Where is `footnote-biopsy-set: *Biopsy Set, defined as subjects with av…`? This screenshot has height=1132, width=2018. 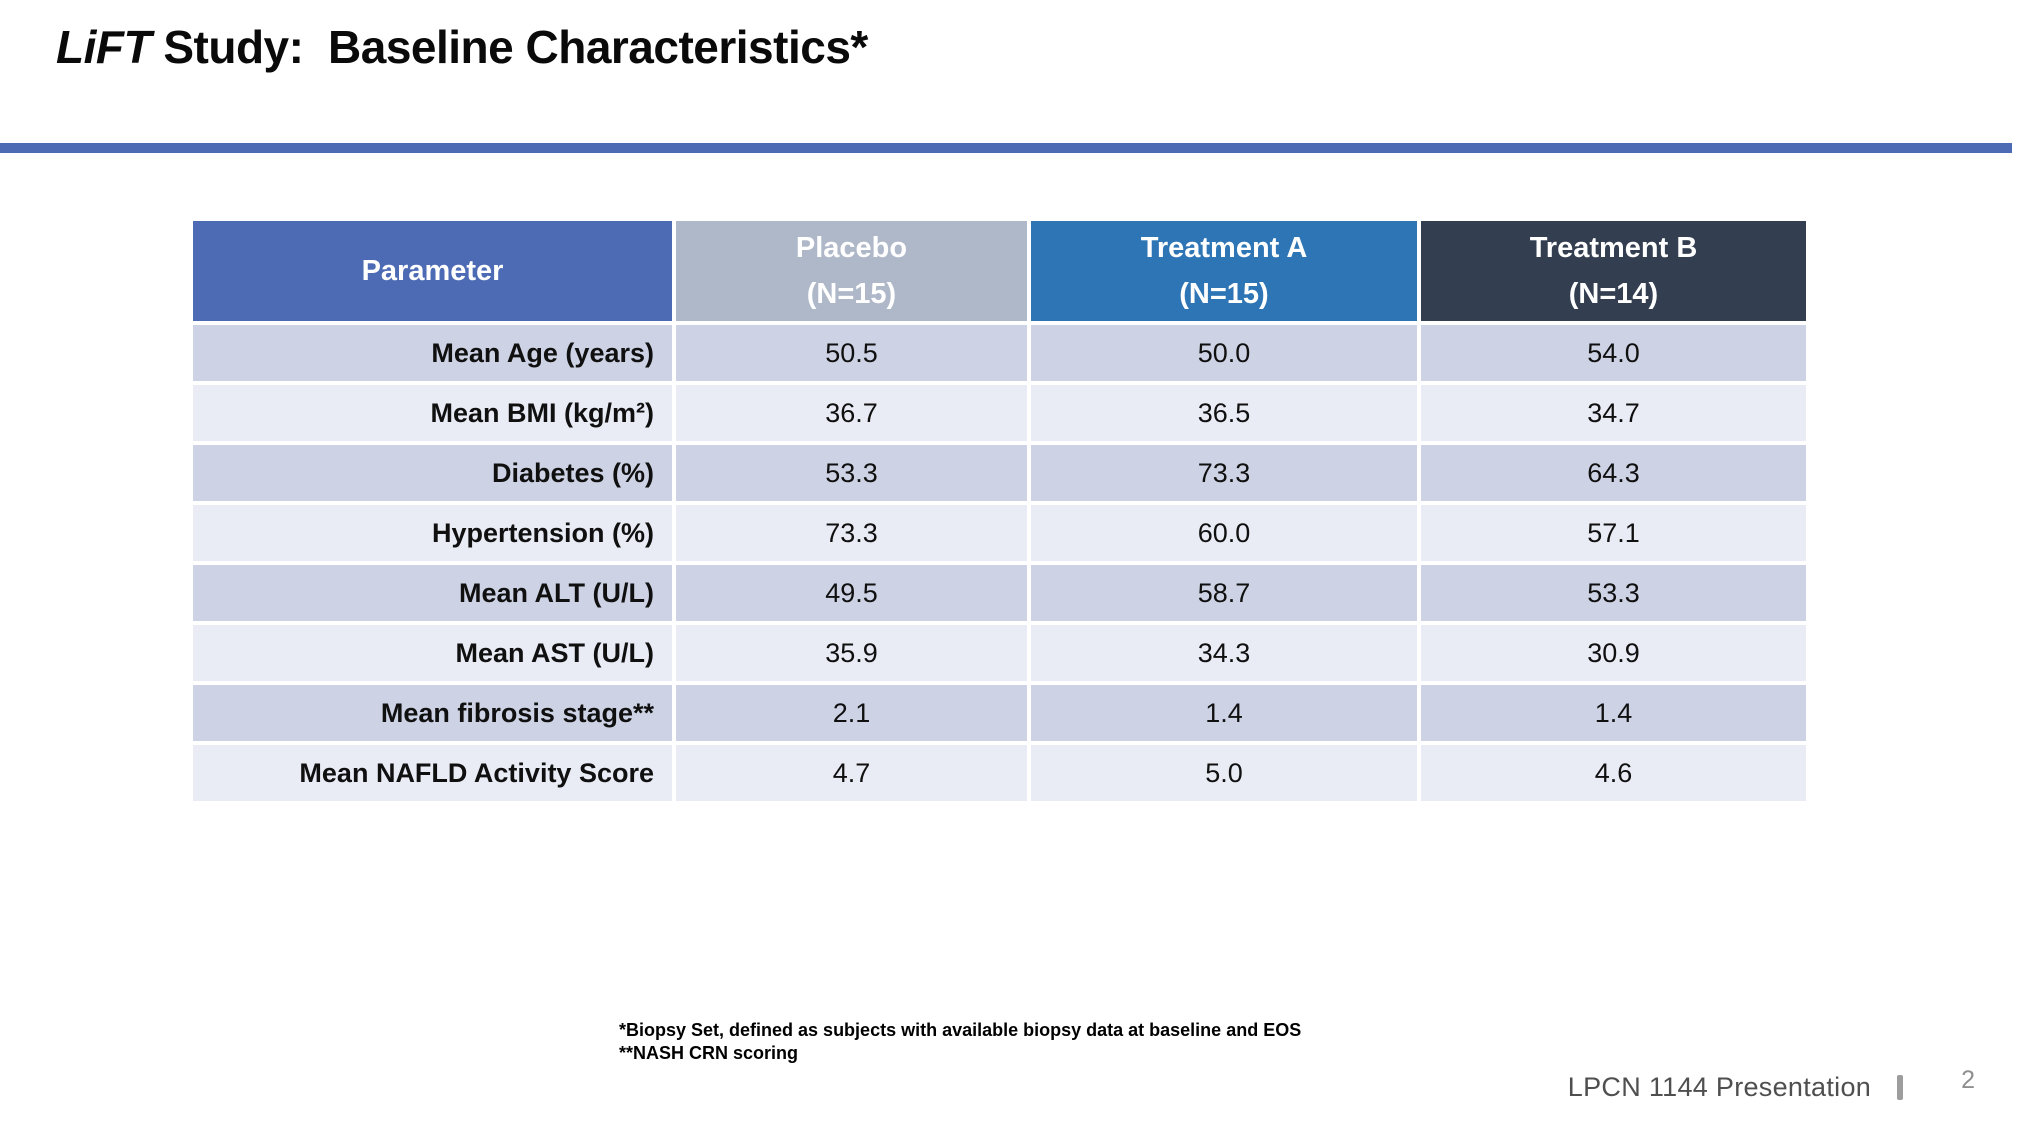
footnote-biopsy-set: *Biopsy Set, defined as subjects with av… is located at coordinates (960, 1030).